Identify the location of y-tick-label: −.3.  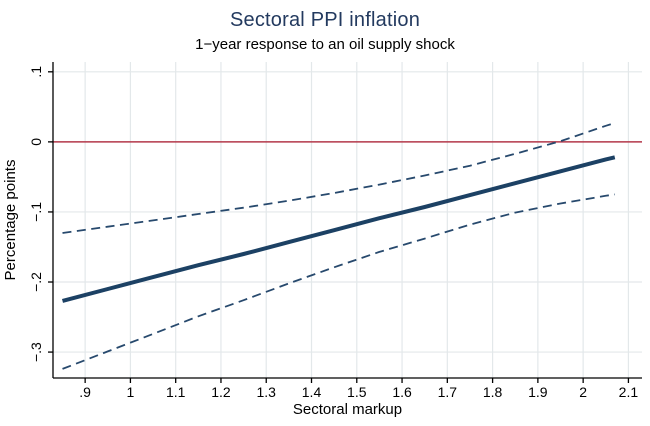
(36, 352).